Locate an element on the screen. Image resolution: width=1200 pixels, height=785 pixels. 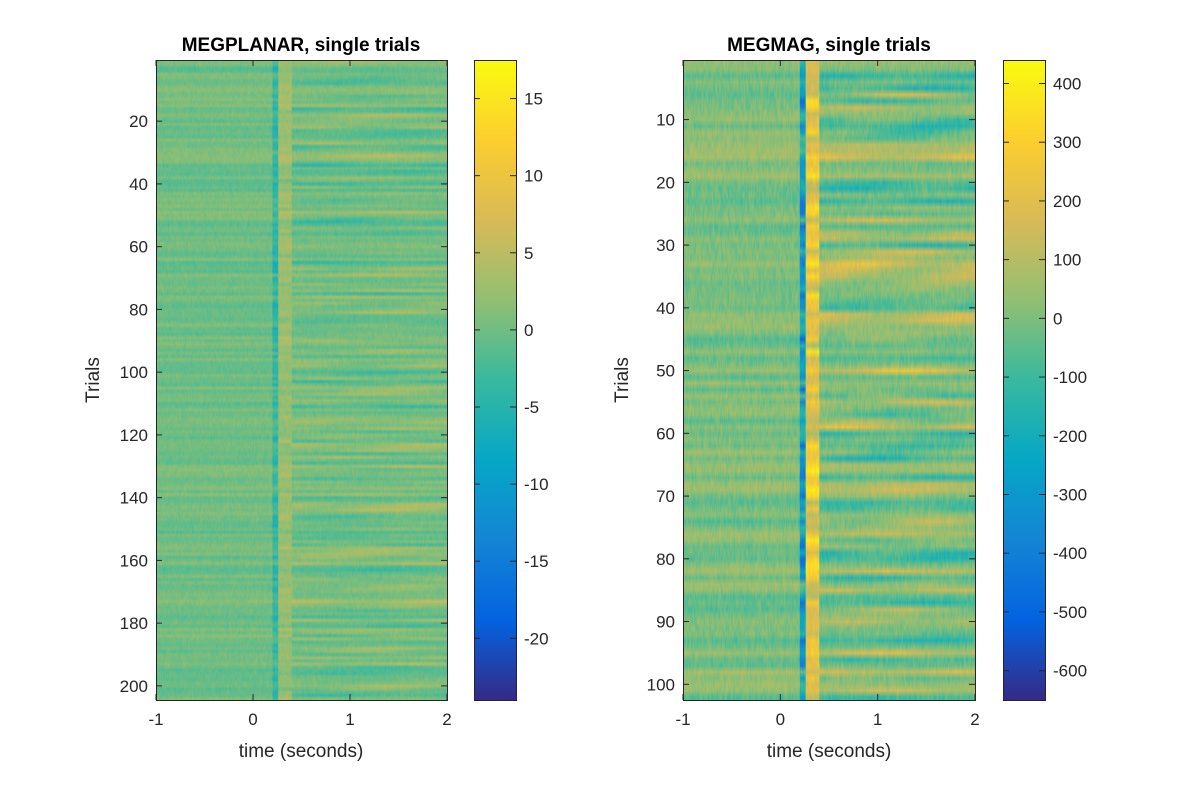
planar-y-tick-label: 160 is located at coordinates (134, 560).